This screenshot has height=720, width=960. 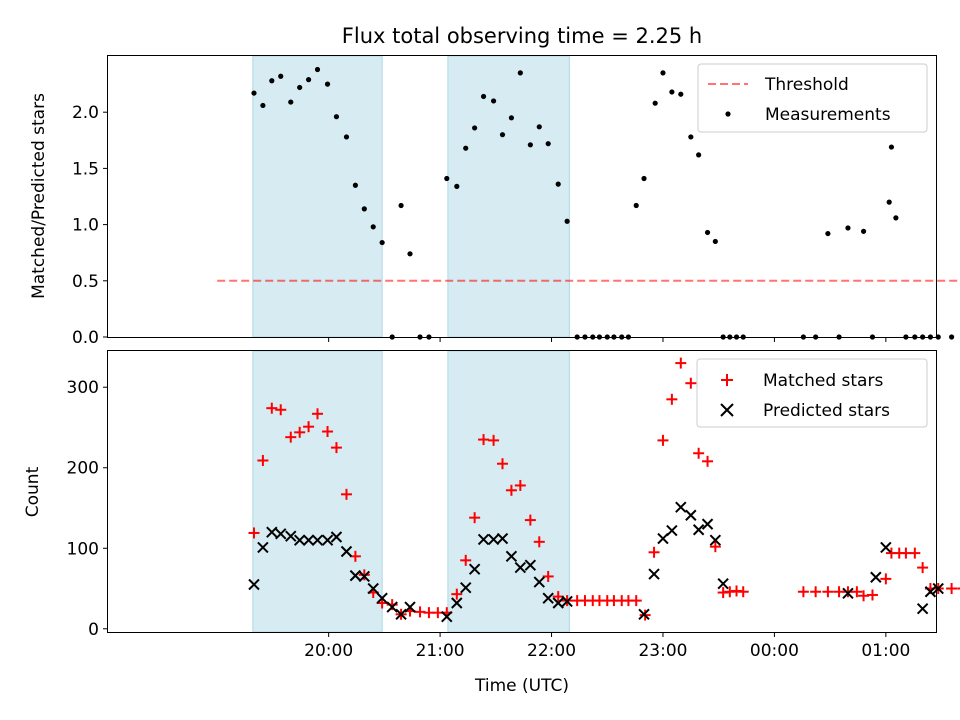 What do you see at coordinates (551, 651) in the screenshot?
I see `xtick-label-2200: 22:00` at bounding box center [551, 651].